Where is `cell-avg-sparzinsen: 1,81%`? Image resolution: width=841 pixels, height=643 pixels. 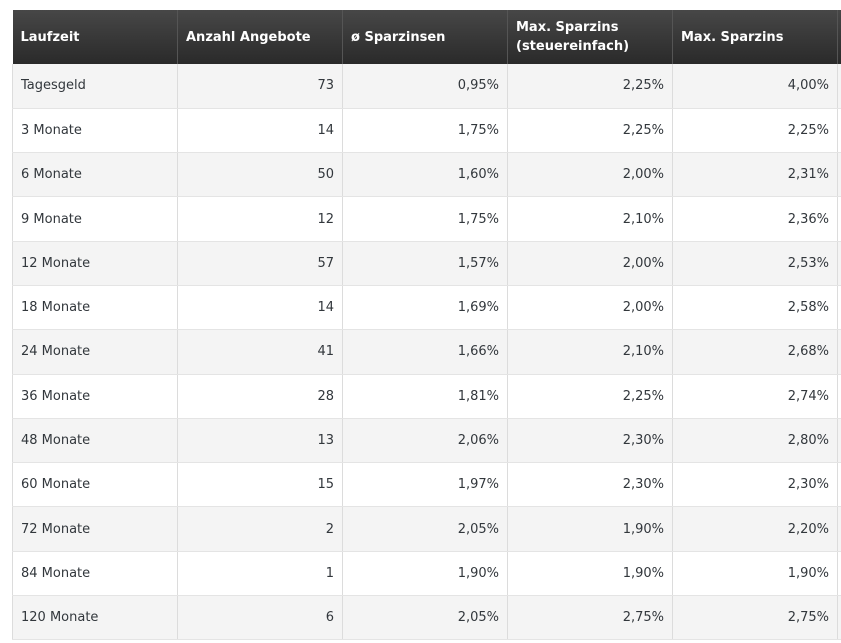 cell-avg-sparzinsen: 1,81% is located at coordinates (425, 396).